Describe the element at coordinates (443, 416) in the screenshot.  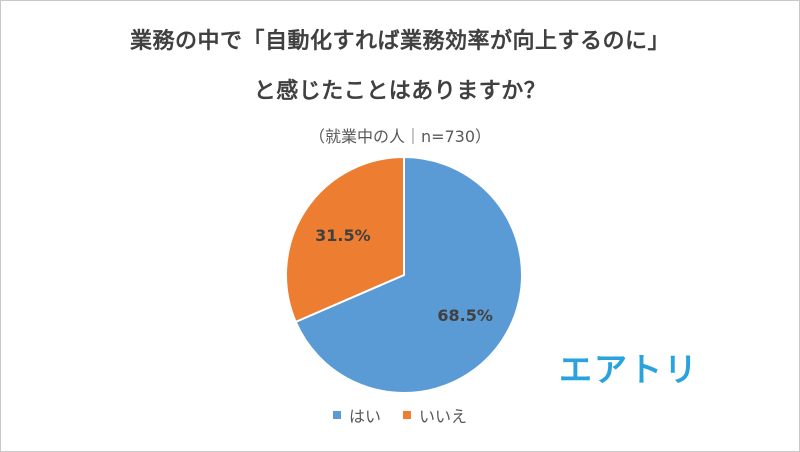
I see `legend-label-no: いいえ` at that location.